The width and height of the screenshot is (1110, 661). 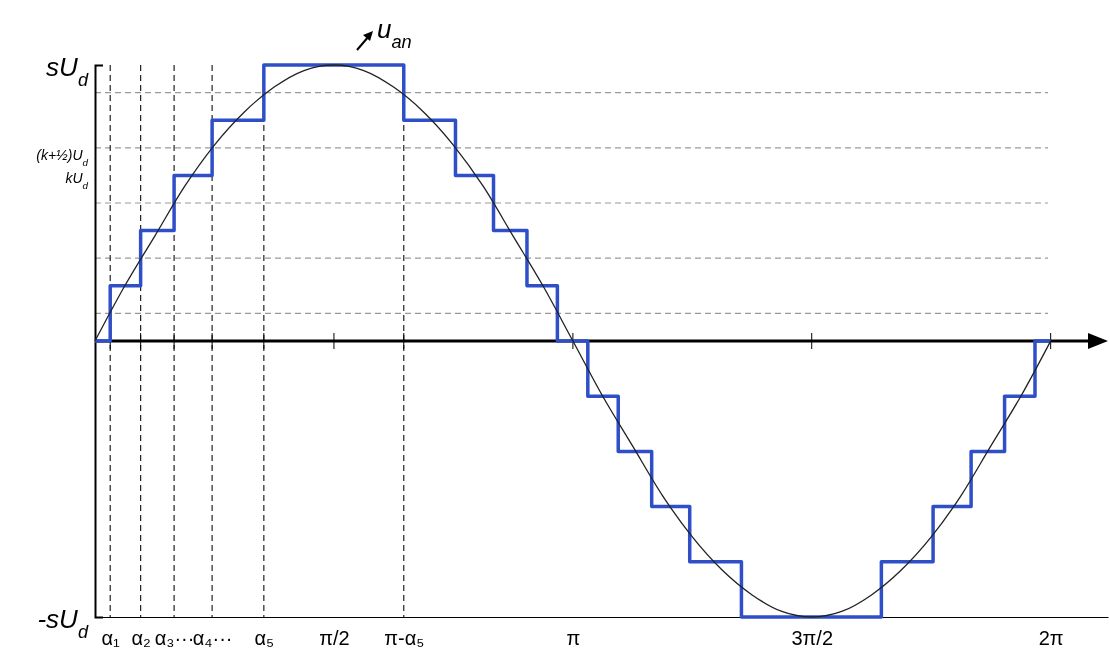 What do you see at coordinates (141, 638) in the screenshot?
I see `x-tick-label: α₂` at bounding box center [141, 638].